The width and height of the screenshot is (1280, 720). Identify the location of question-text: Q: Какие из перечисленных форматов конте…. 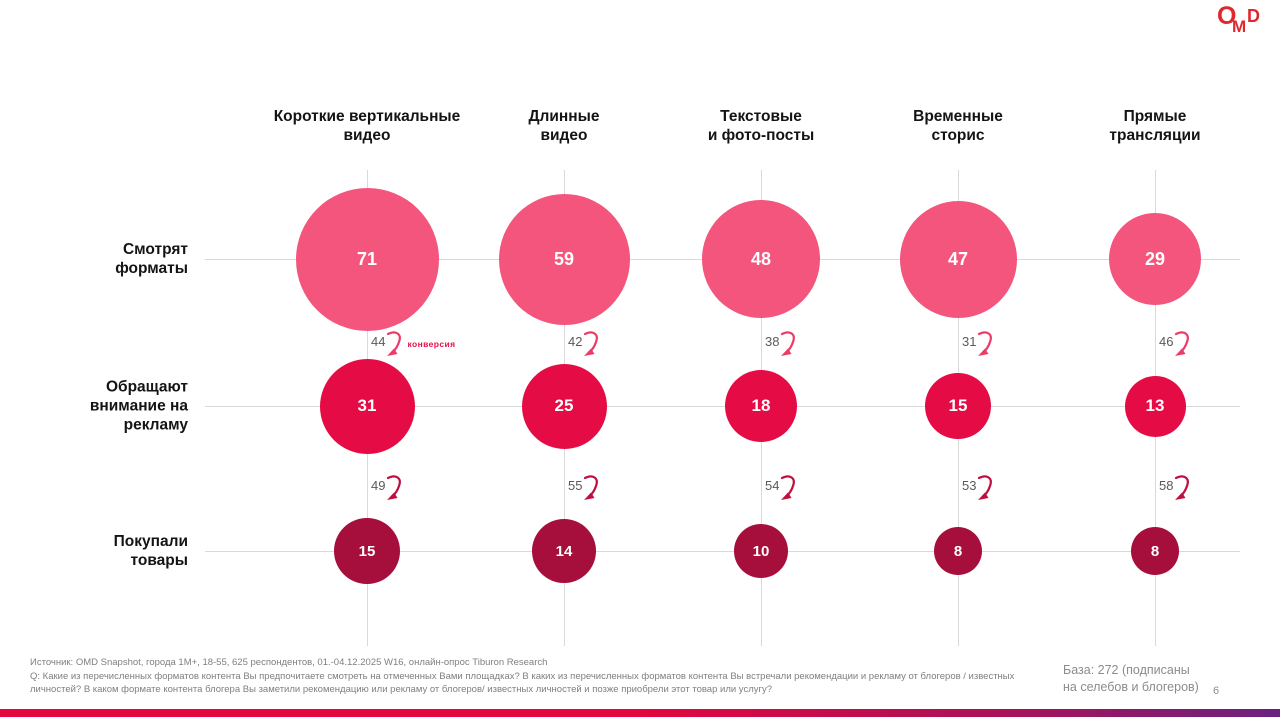
(522, 683).